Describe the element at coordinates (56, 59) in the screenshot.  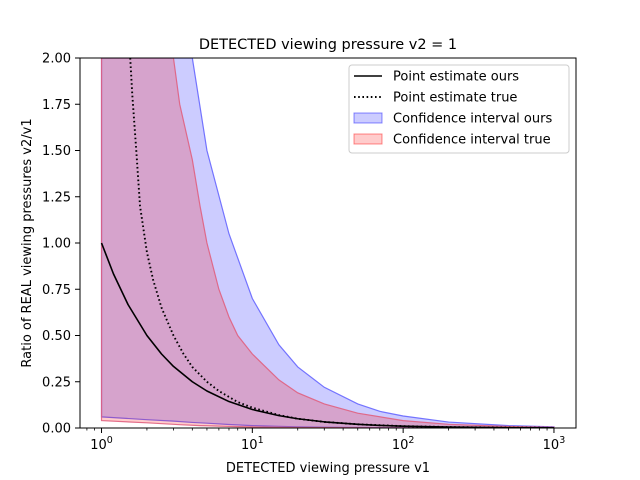
I see `y-tick-label: 2.00` at that location.